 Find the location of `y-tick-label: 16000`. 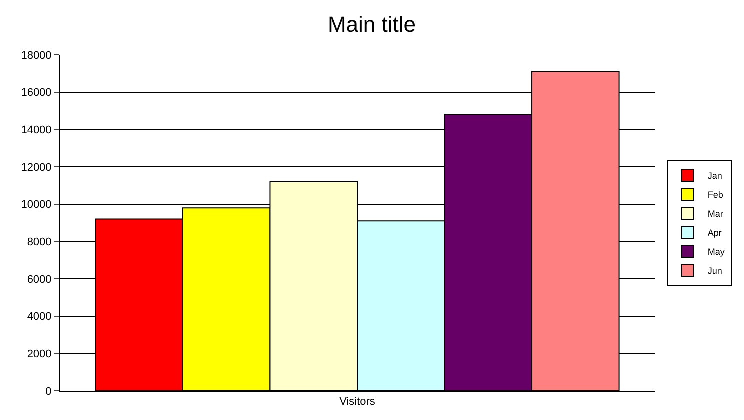

y-tick-label: 16000 is located at coordinates (36, 93).